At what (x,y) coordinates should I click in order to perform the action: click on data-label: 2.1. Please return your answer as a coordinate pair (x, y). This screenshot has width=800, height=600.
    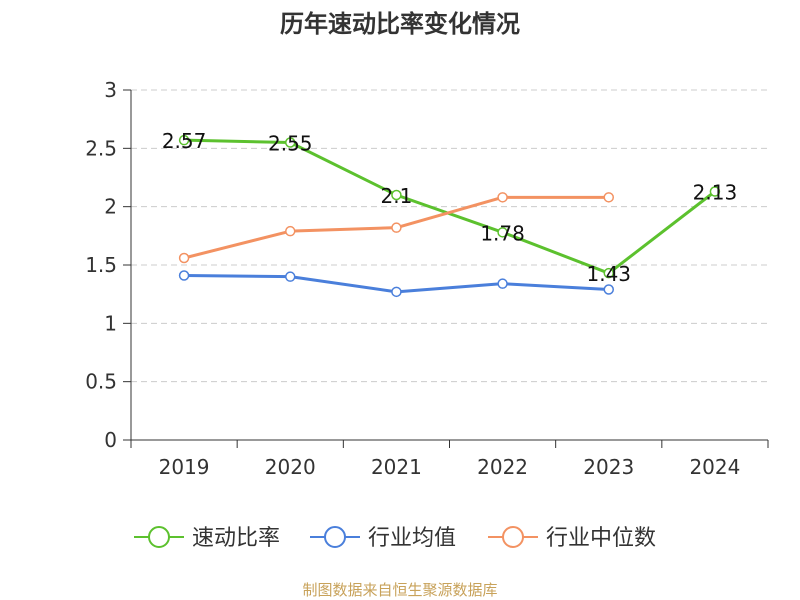
    Looking at the image, I should click on (397, 196).